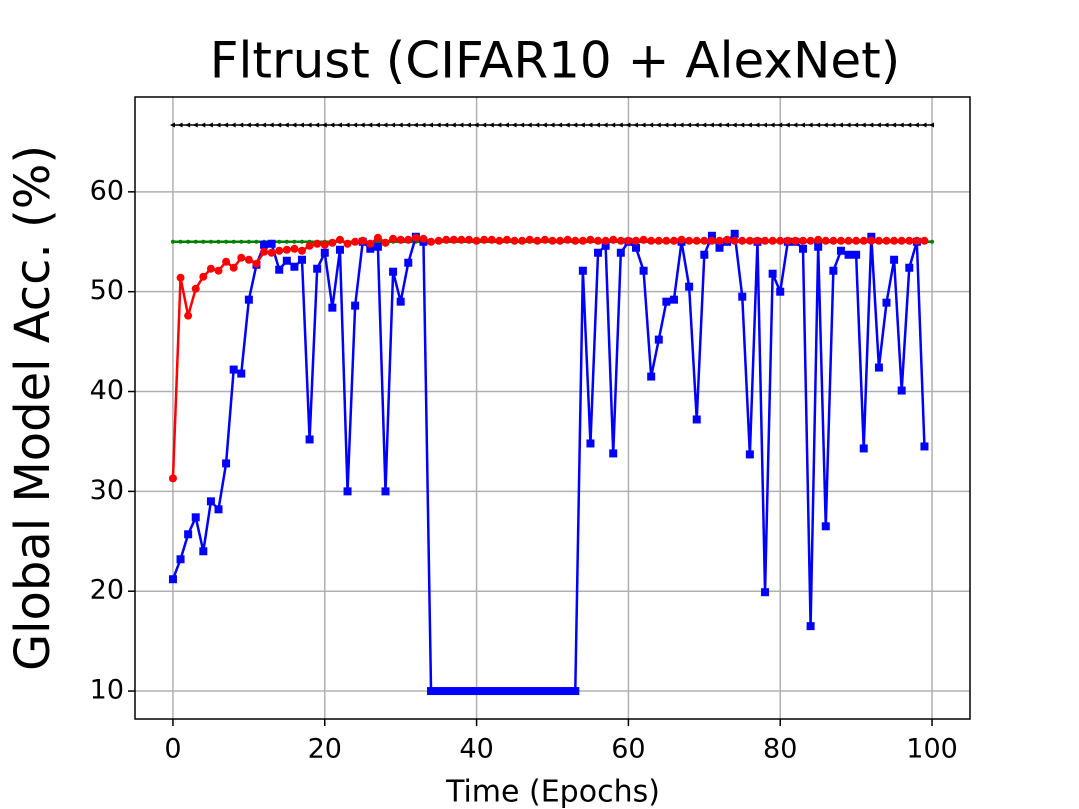  Describe the element at coordinates (33, 408) in the screenshot. I see `y-axis-label: Global Model Acc. (%)` at that location.